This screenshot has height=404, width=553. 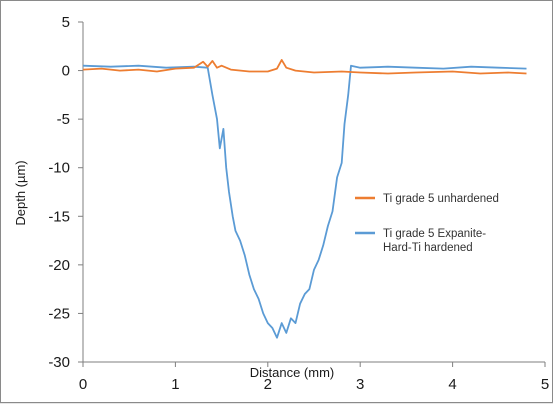 What do you see at coordinates (292, 372) in the screenshot?
I see `x-axis-title: Distance (mm)` at bounding box center [292, 372].